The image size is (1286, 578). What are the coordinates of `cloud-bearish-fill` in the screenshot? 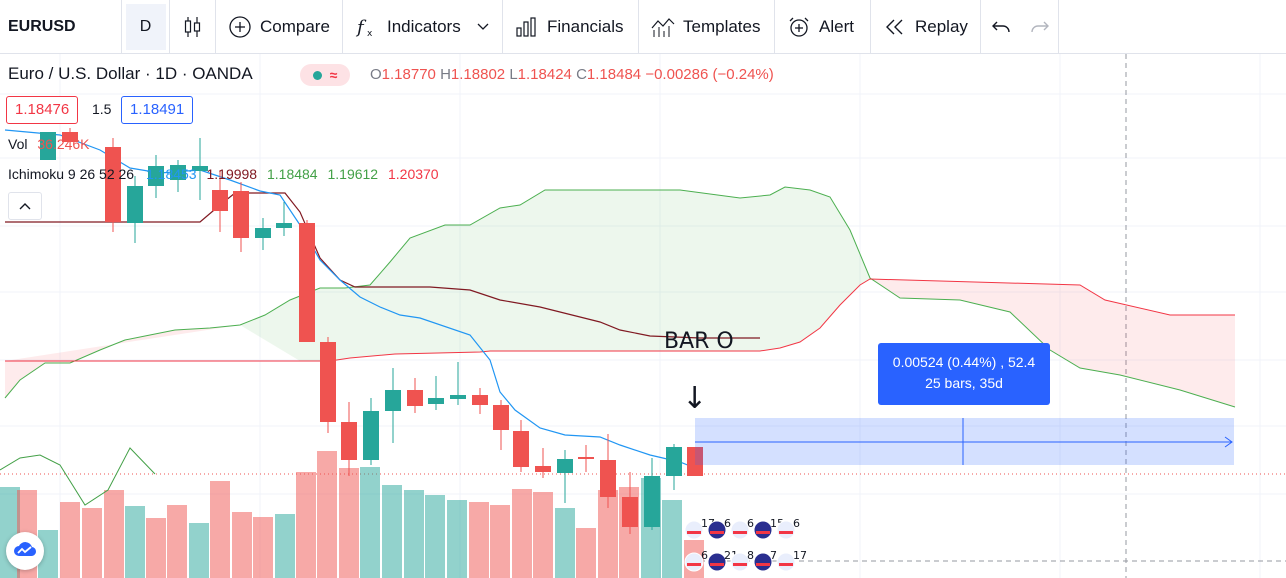 It's located at (1052, 342).